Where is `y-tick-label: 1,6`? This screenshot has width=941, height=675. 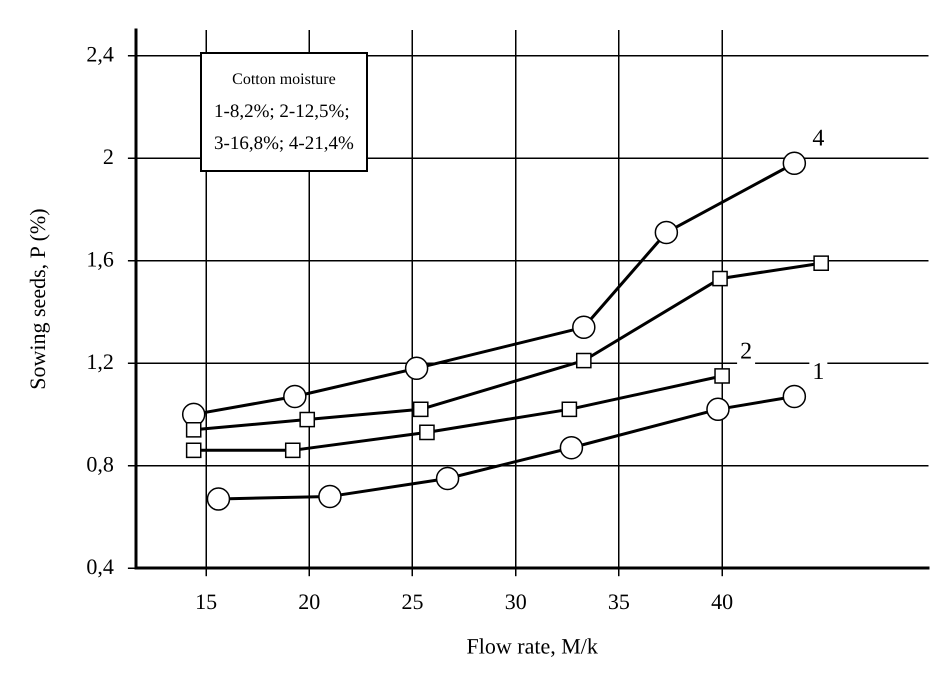 y-tick-label: 1,6 is located at coordinates (100, 259).